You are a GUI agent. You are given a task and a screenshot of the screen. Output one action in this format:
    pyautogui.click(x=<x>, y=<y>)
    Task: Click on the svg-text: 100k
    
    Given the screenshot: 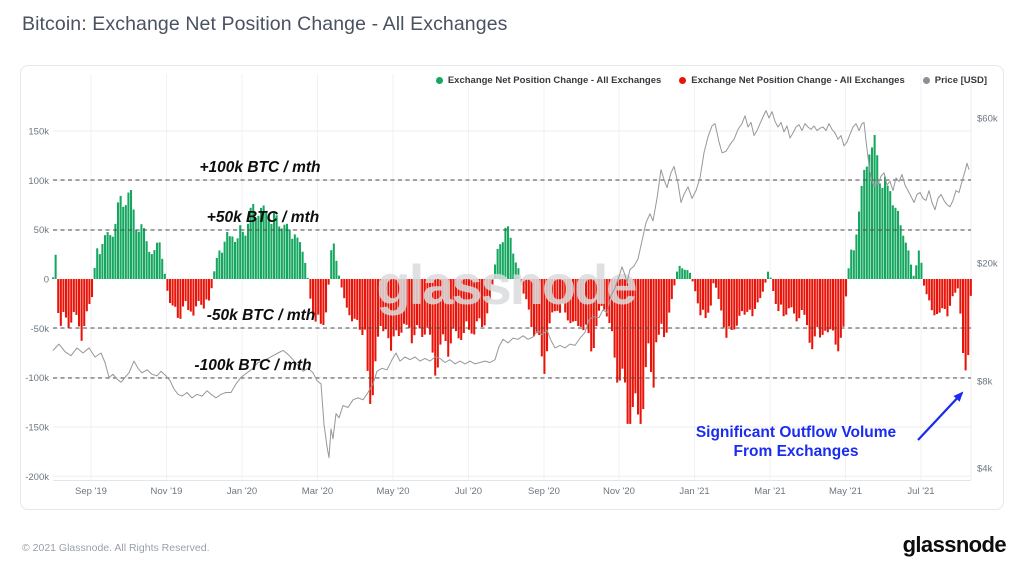 What is the action you would take?
    pyautogui.click(x=38, y=181)
    